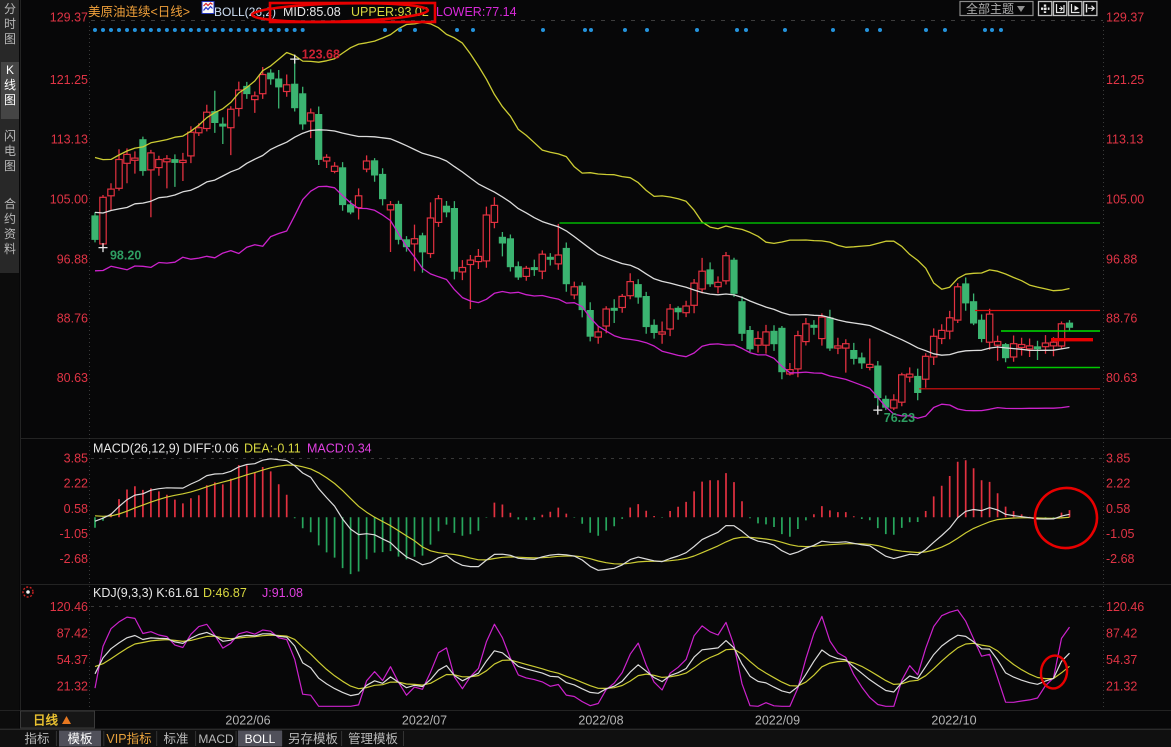 Image resolution: width=1171 pixels, height=747 pixels. What do you see at coordinates (600, 721) in the screenshot?
I see `svg-text: 2022/08` at bounding box center [600, 721].